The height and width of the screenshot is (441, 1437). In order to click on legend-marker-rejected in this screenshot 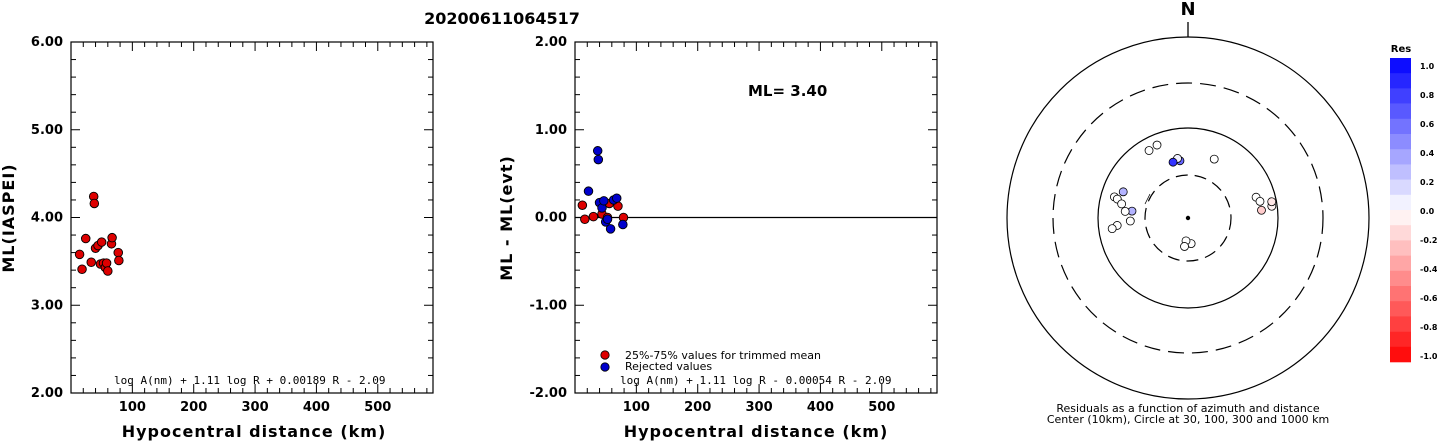, I will do `click(605, 367)`.